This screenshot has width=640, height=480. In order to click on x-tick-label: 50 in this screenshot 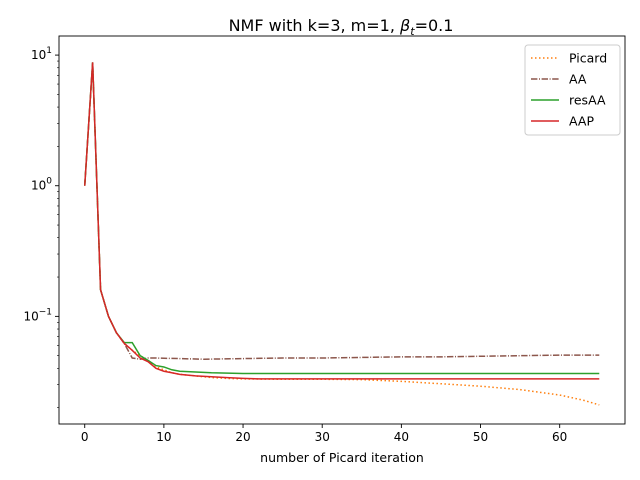, I will do `click(480, 437)`.